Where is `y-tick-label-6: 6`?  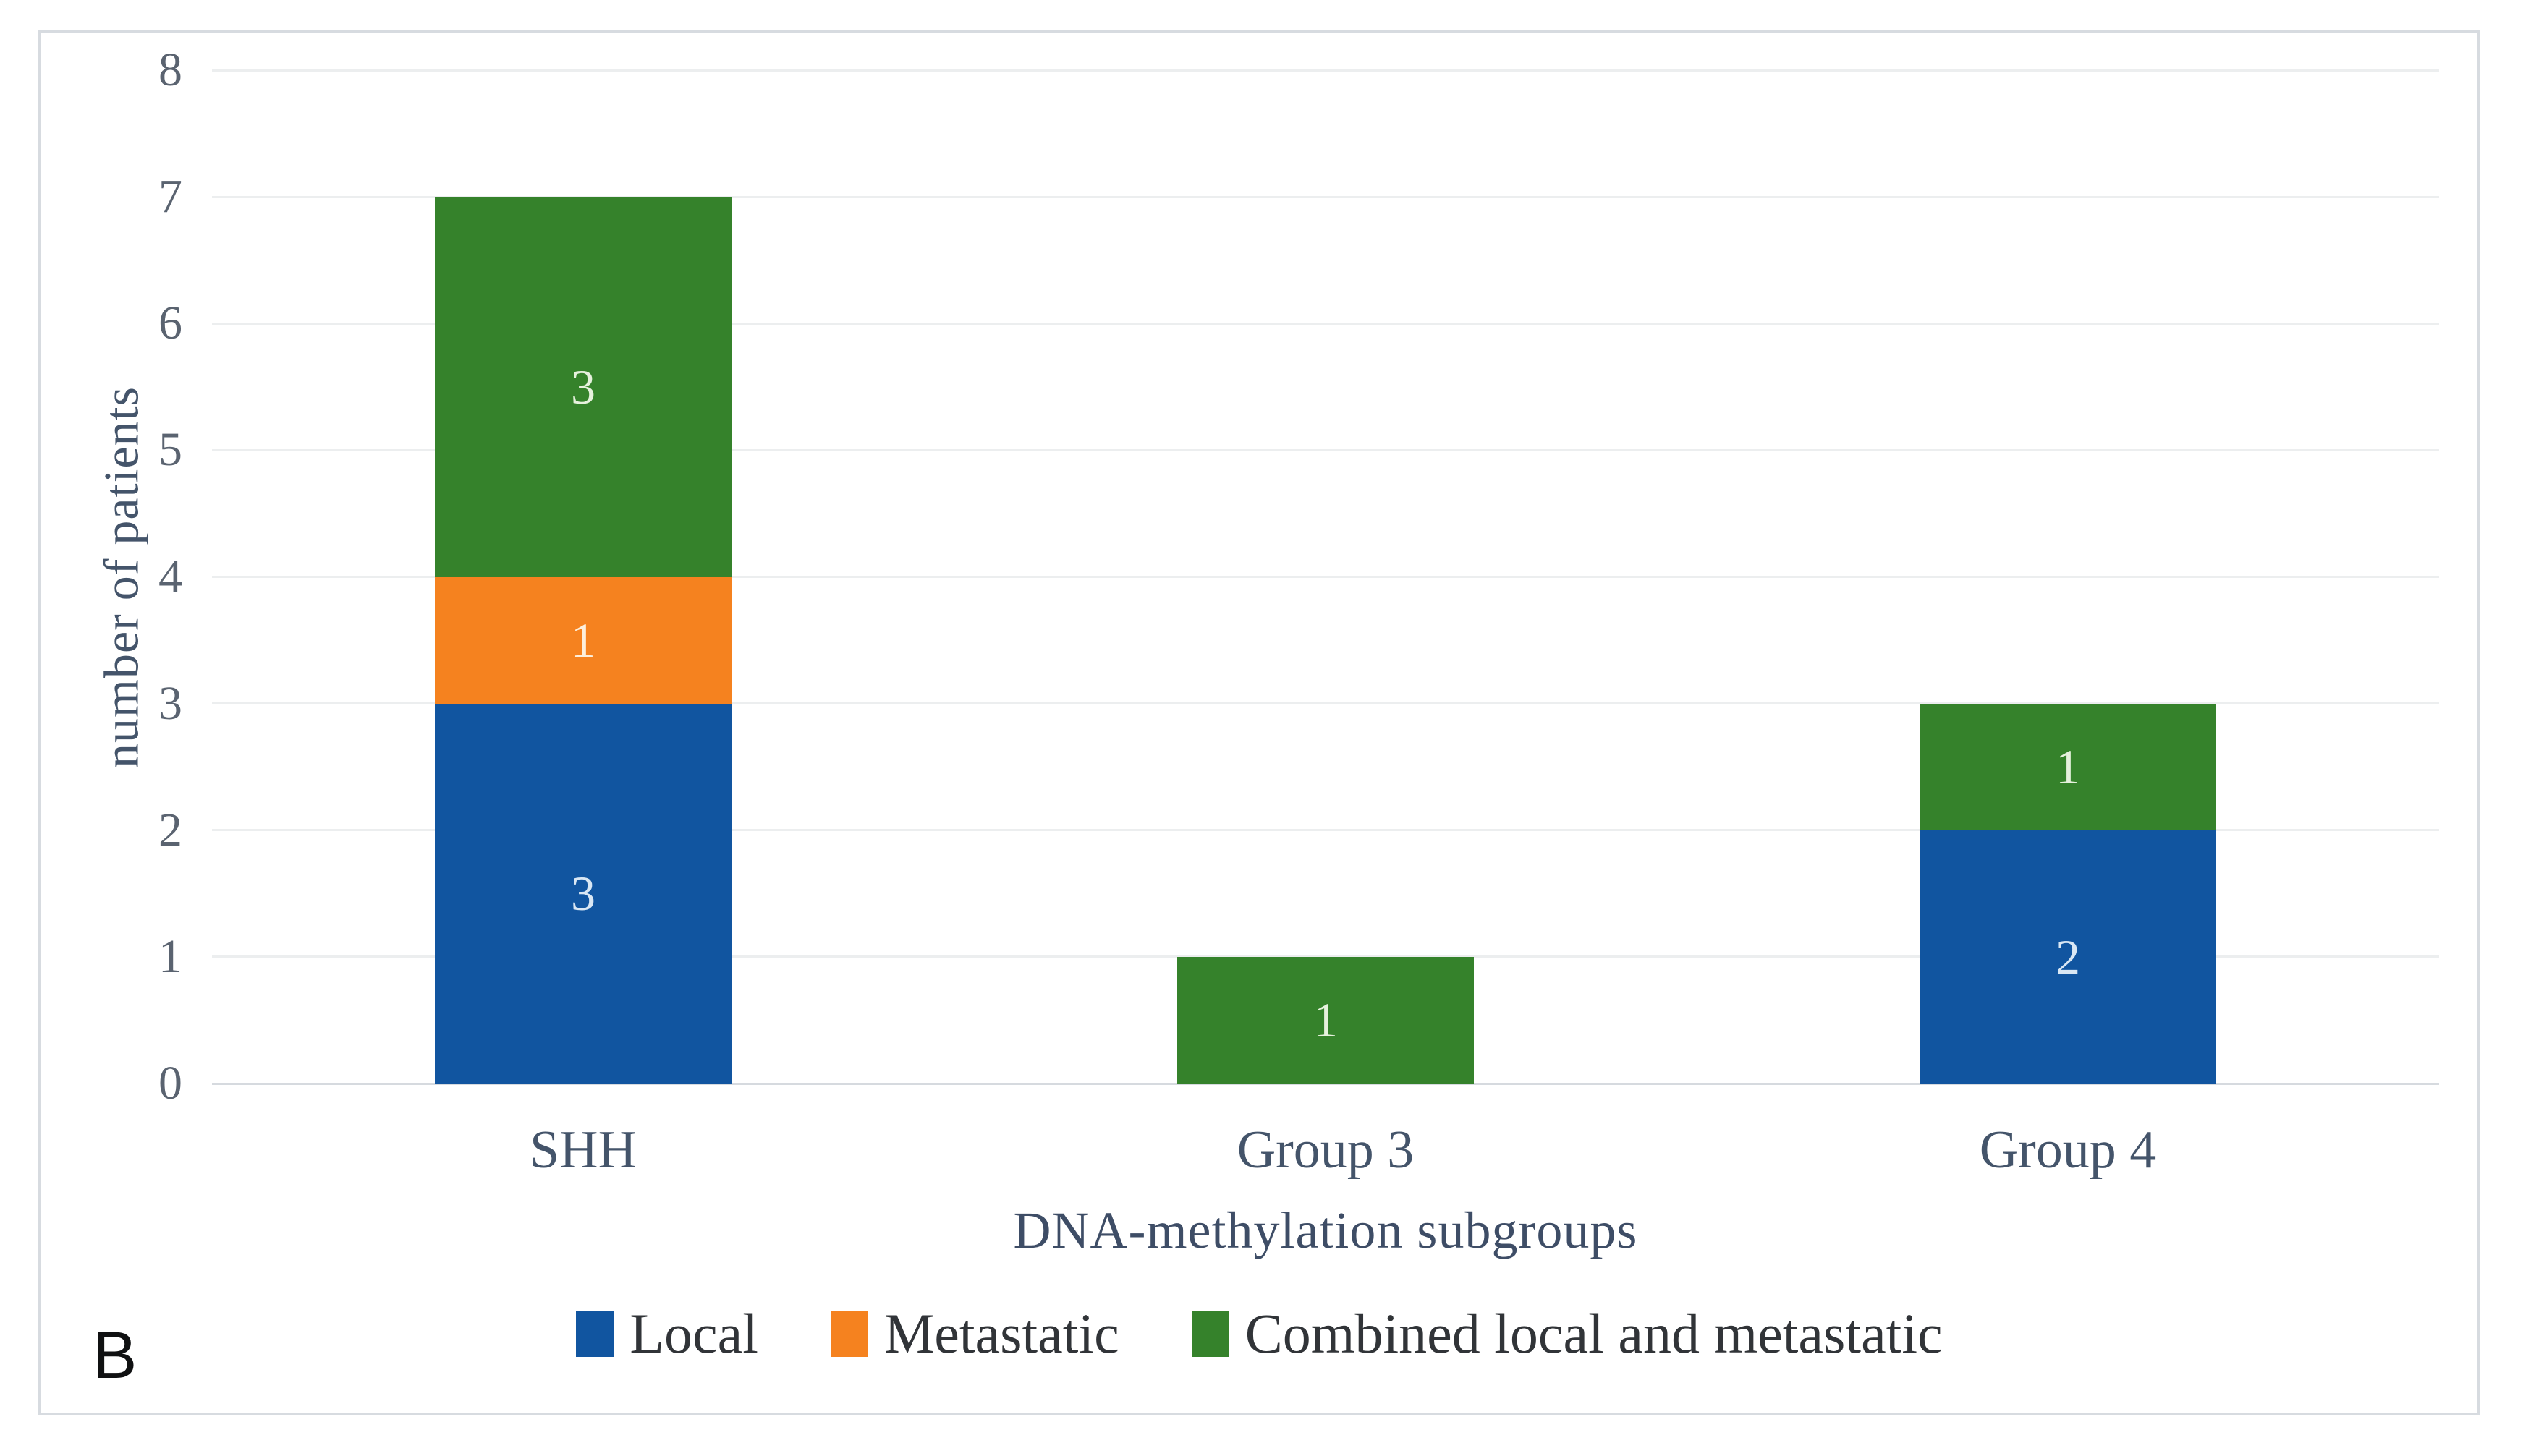
y-tick-label-6: 6 is located at coordinates (170, 323).